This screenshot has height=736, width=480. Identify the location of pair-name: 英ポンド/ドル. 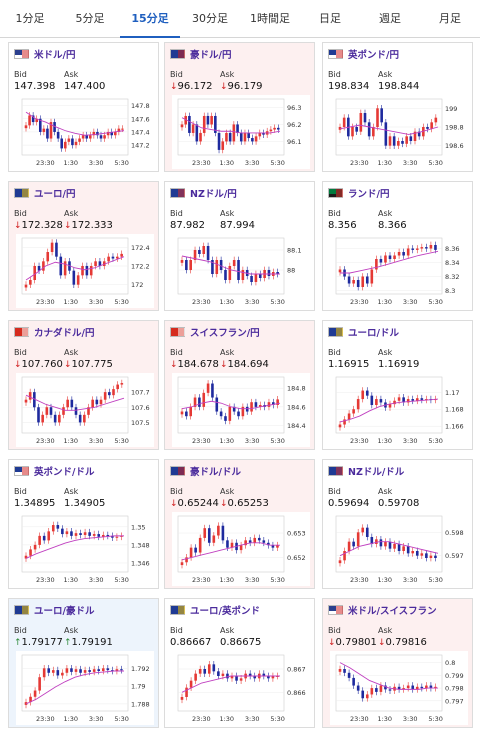
(64, 472).